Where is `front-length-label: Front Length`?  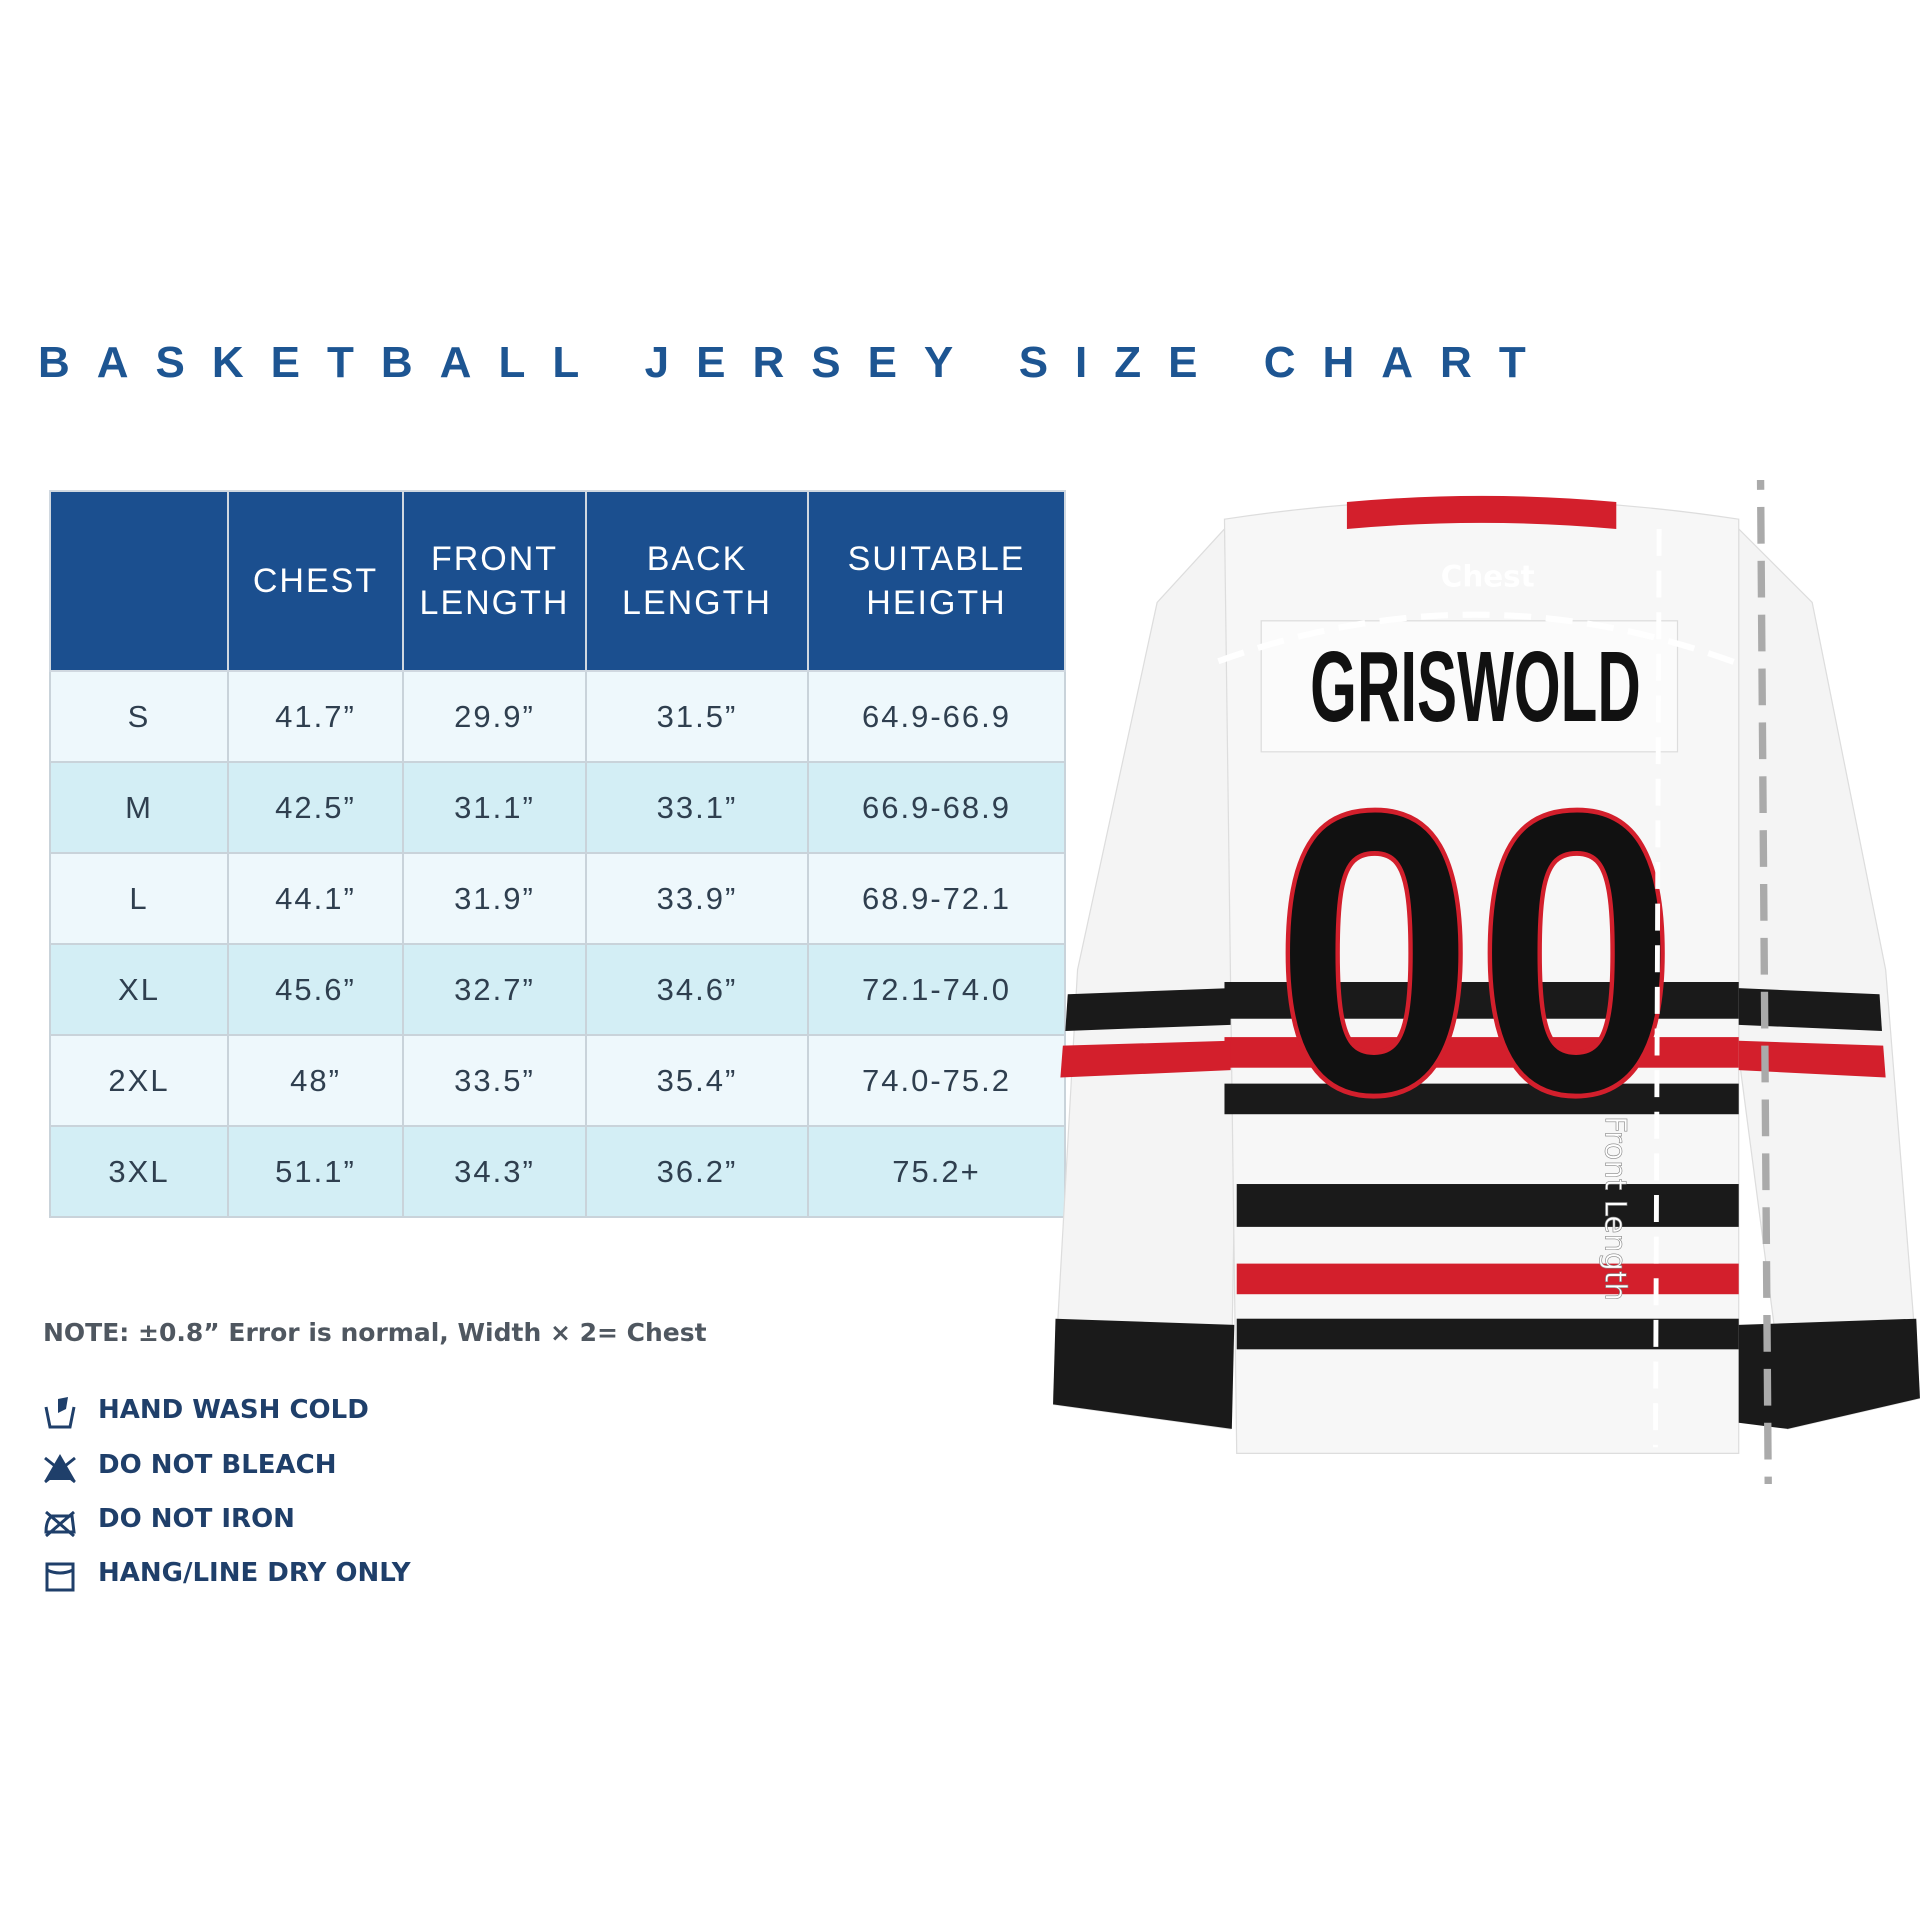
front-length-label: Front Length is located at coordinates (1615, 1208).